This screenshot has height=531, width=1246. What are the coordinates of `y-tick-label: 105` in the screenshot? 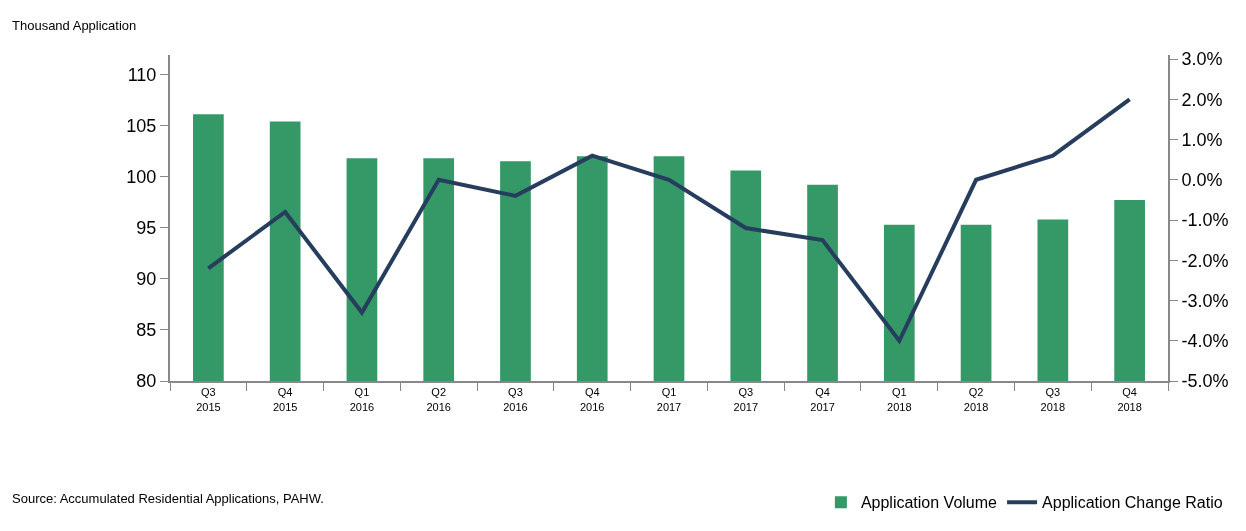 It's located at (141, 125).